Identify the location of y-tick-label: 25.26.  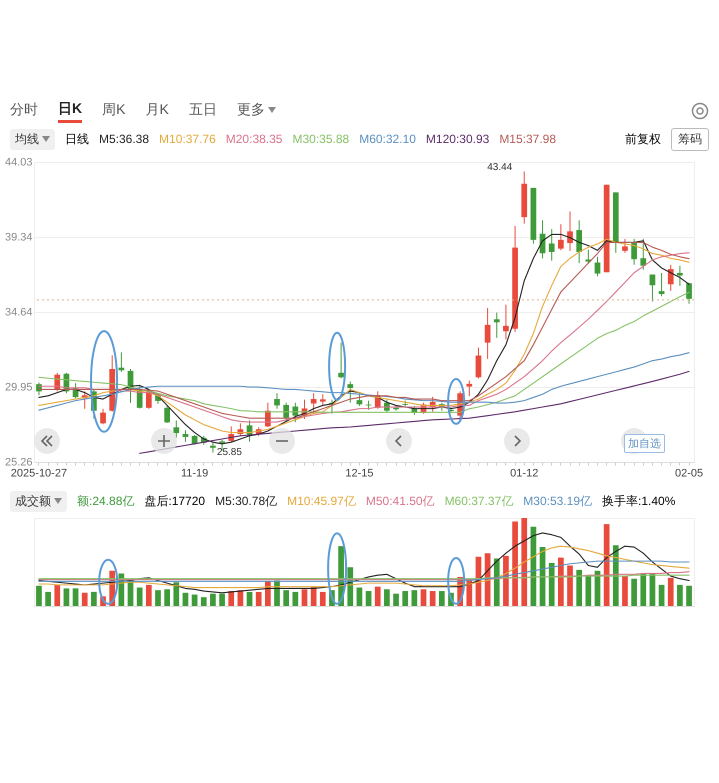
(18, 462).